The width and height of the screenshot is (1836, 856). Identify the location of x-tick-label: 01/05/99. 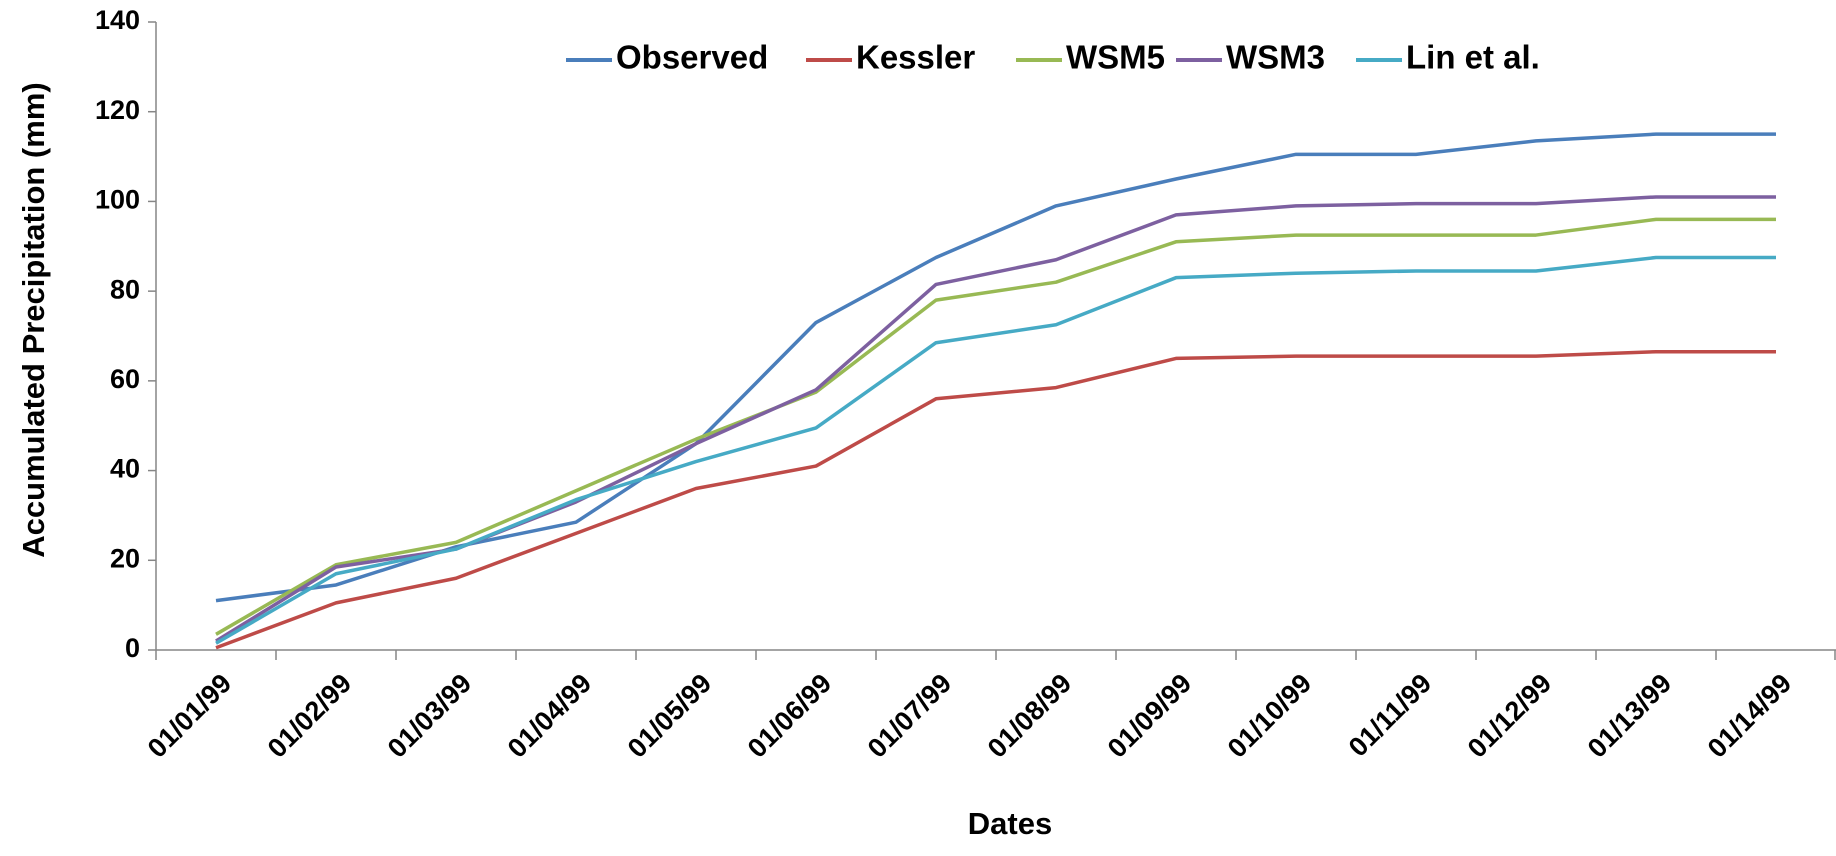
(670, 716).